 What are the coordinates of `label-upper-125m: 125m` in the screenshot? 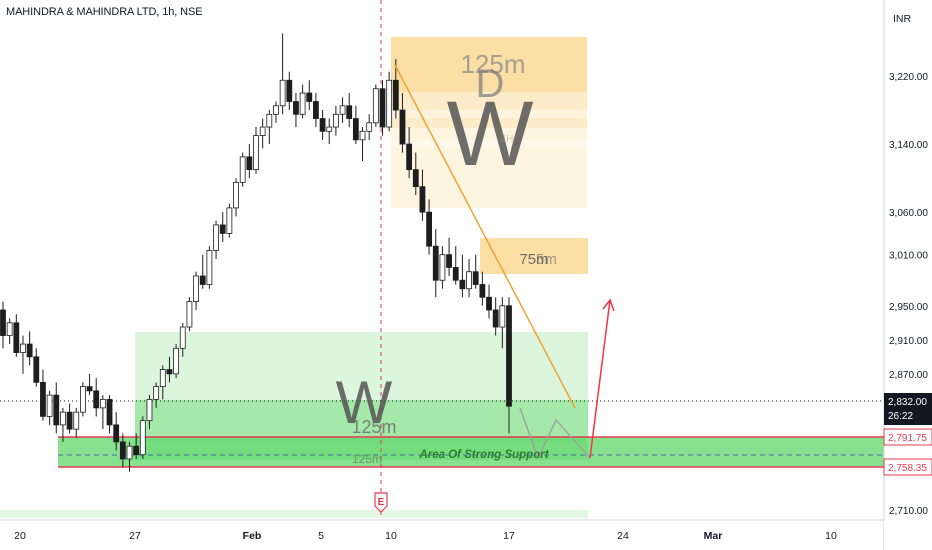 It's located at (492, 64).